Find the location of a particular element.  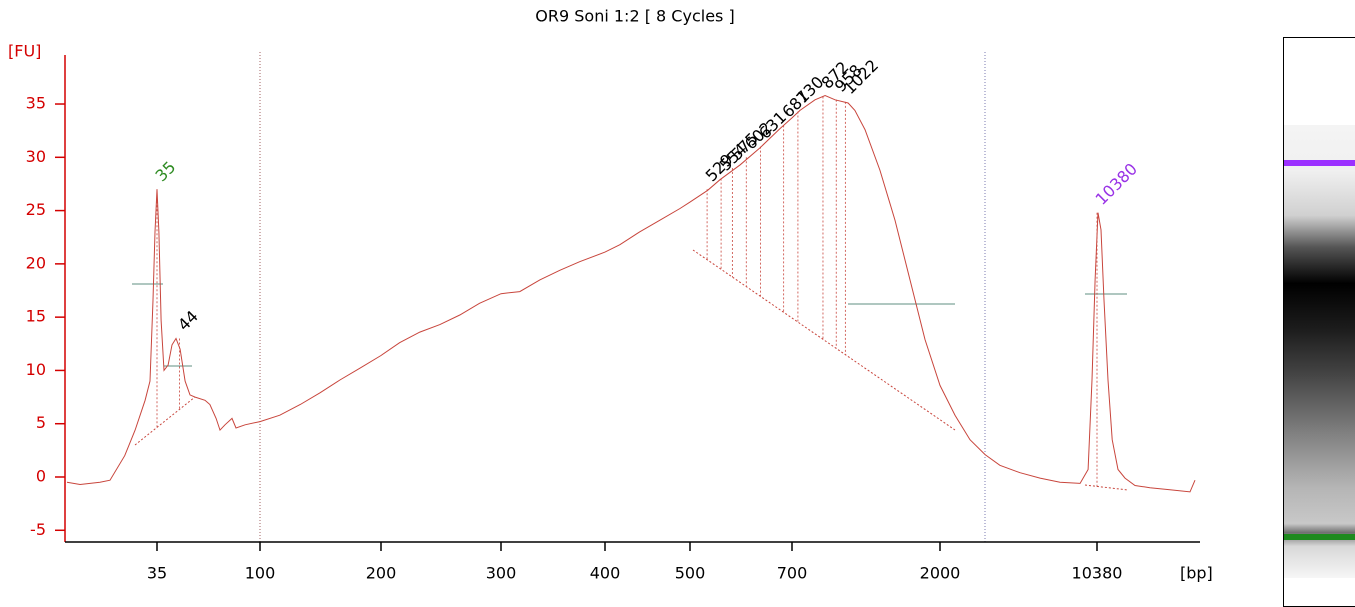

y-axis-label: [FU] is located at coordinates (24, 51).